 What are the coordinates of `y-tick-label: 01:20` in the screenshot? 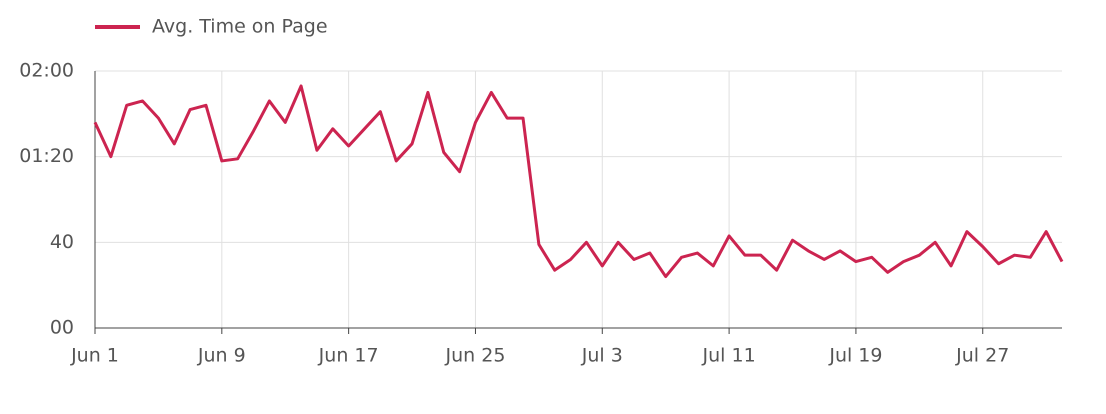 It's located at (46, 156).